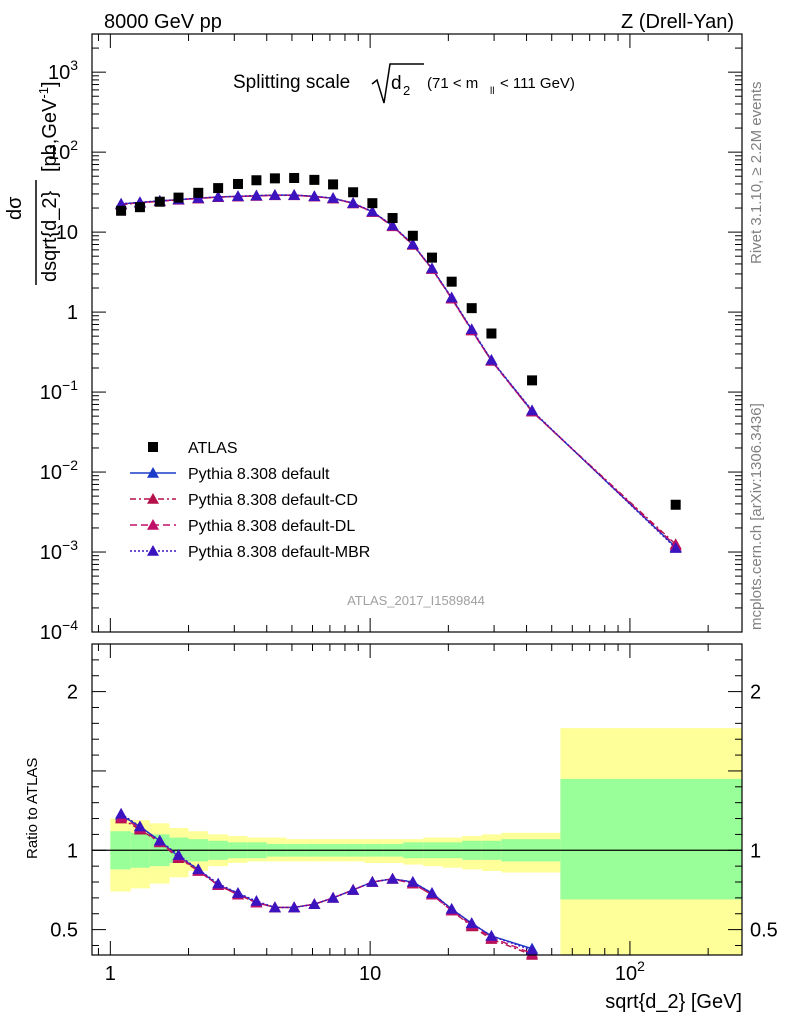  Describe the element at coordinates (291, 82) in the screenshot. I see `plot-title-main: Splitting scale` at that location.